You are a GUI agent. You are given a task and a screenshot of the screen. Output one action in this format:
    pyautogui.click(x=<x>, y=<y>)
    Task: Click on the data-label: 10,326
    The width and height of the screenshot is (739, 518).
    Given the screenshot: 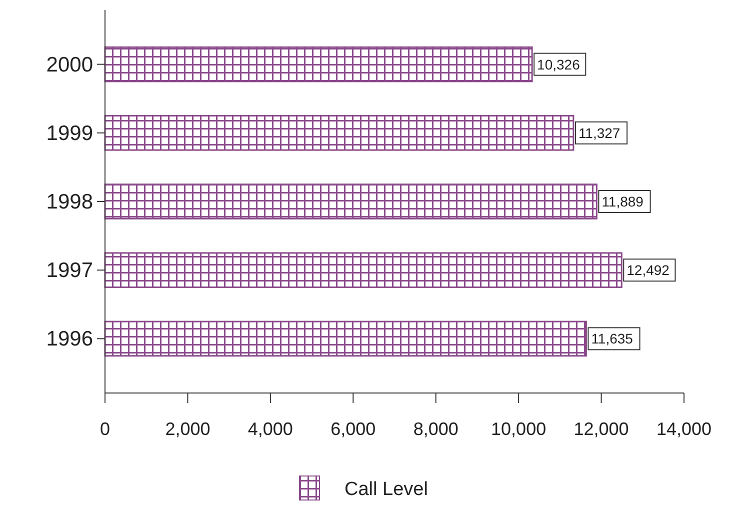 What is the action you would take?
    pyautogui.click(x=558, y=64)
    